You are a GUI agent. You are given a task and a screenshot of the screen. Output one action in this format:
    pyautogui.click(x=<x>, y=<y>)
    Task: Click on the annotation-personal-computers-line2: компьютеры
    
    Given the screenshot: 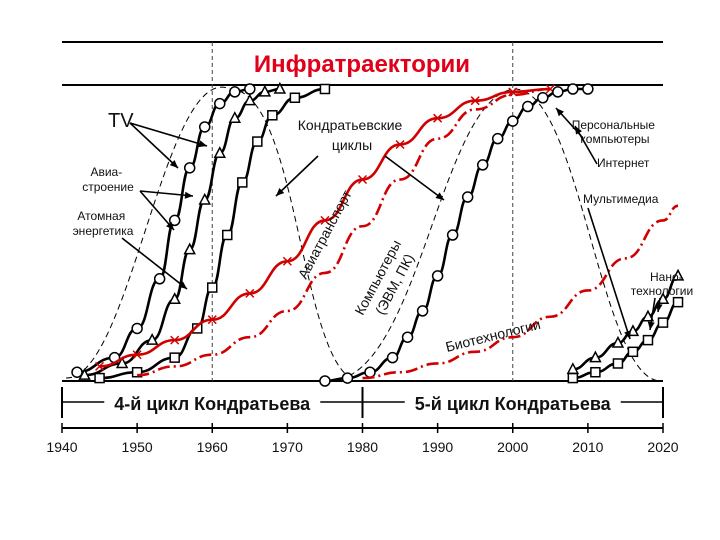 What is the action you would take?
    pyautogui.click(x=614, y=139)
    